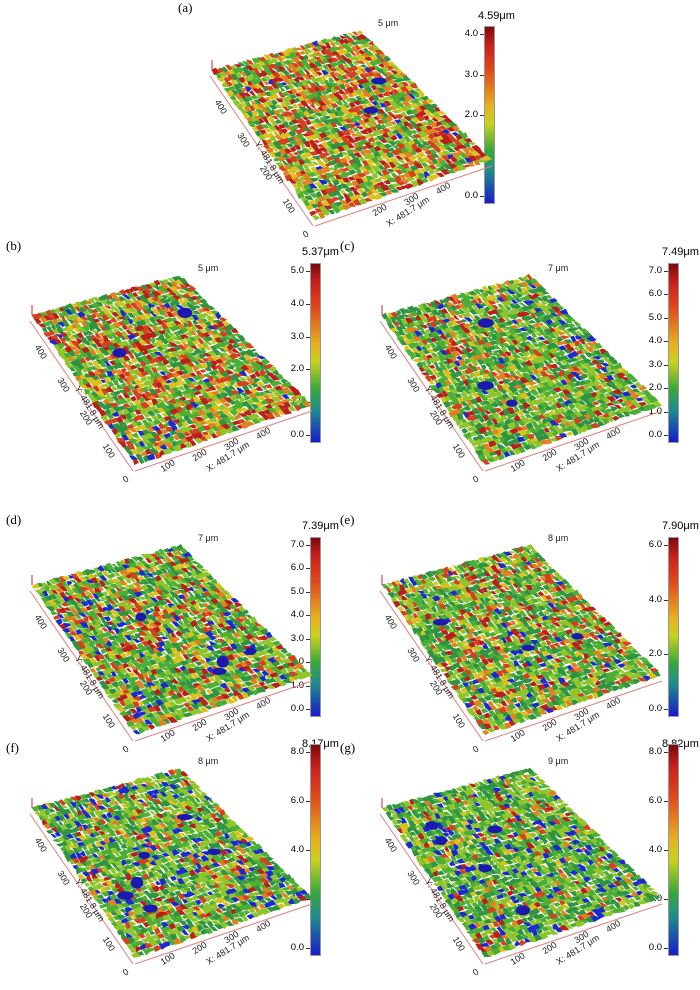  What do you see at coordinates (347, 519) in the screenshot?
I see `panel-label: (e)` at bounding box center [347, 519].